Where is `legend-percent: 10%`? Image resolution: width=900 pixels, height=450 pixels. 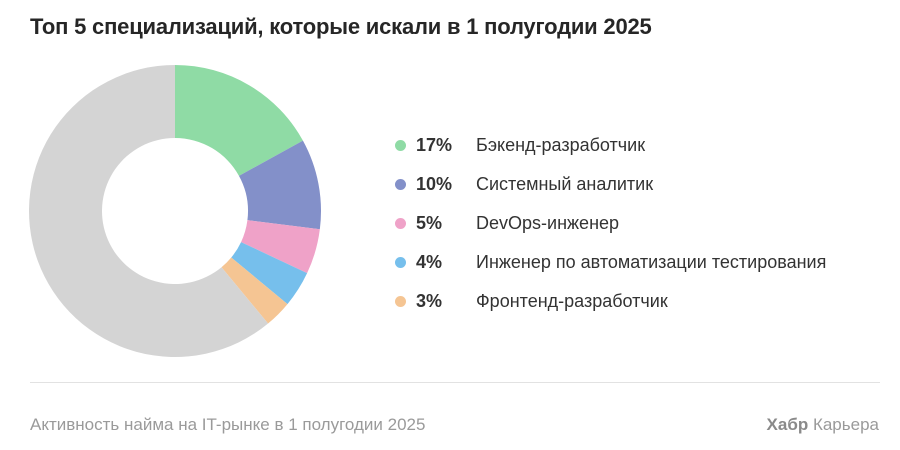
legend-percent: 10% is located at coordinates (434, 184).